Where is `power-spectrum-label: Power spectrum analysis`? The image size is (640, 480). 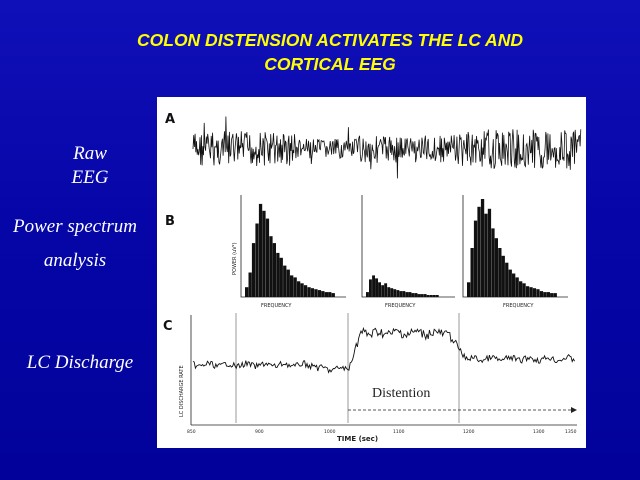
power-spectrum-label: Power spectrum analysis is located at coordinates (75, 244).